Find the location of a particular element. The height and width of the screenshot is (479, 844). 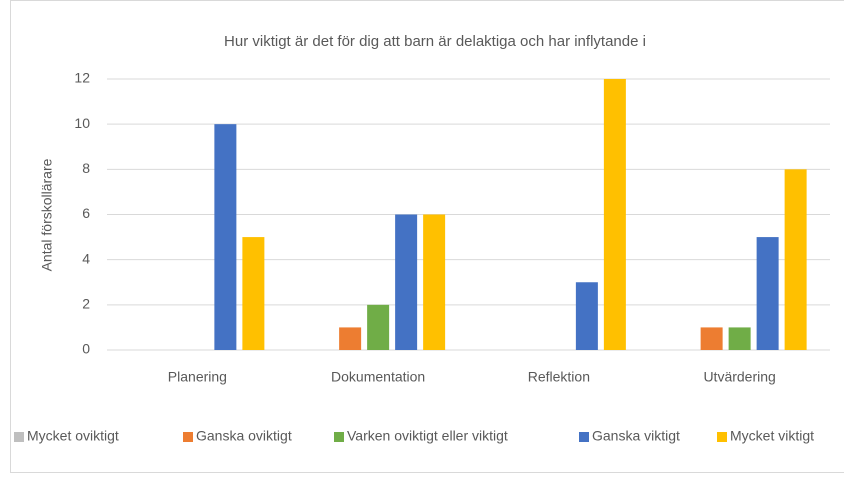

x-tick-label: Planering is located at coordinates (197, 377).